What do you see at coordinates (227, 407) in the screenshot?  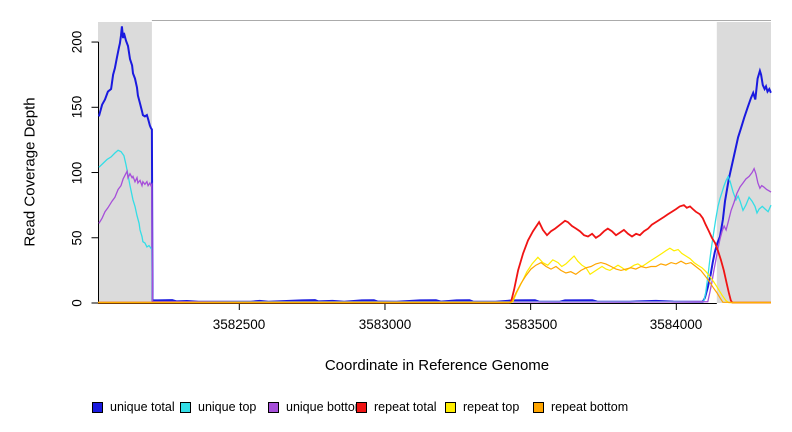 I see `legend-label-unique-top: unique top` at bounding box center [227, 407].